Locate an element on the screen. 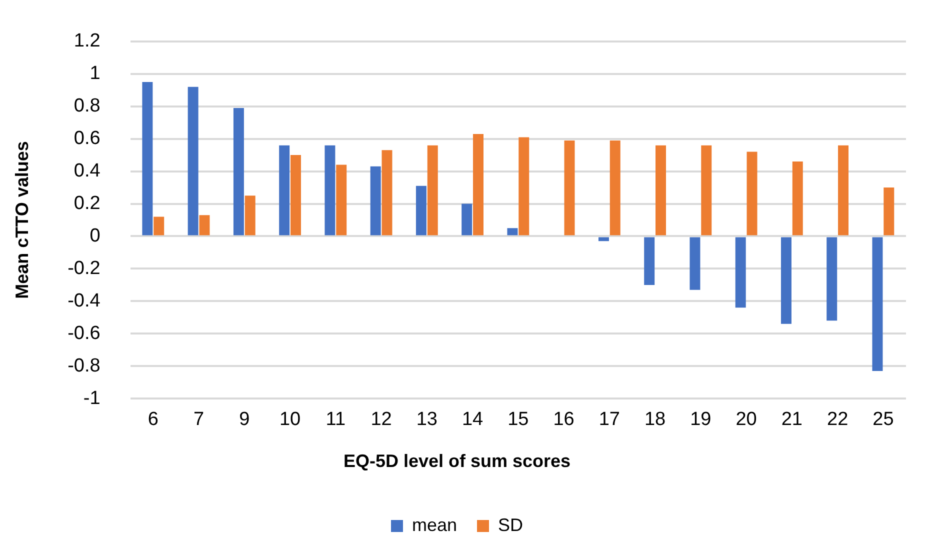 The width and height of the screenshot is (926, 549). x-tick-label: 12 is located at coordinates (381, 419).